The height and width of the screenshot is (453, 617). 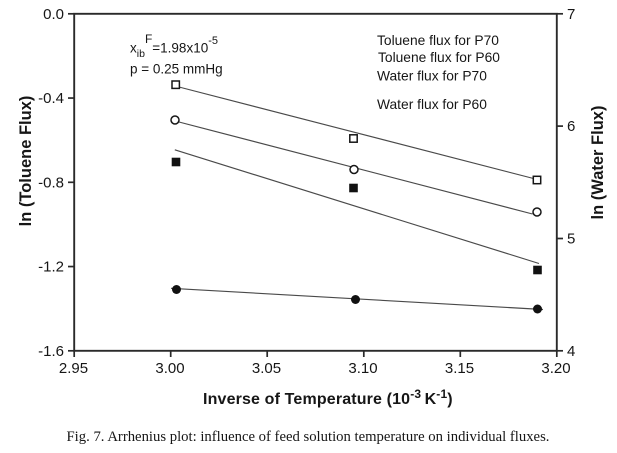 What do you see at coordinates (459, 368) in the screenshot?
I see `svg-text: 3.15` at bounding box center [459, 368].